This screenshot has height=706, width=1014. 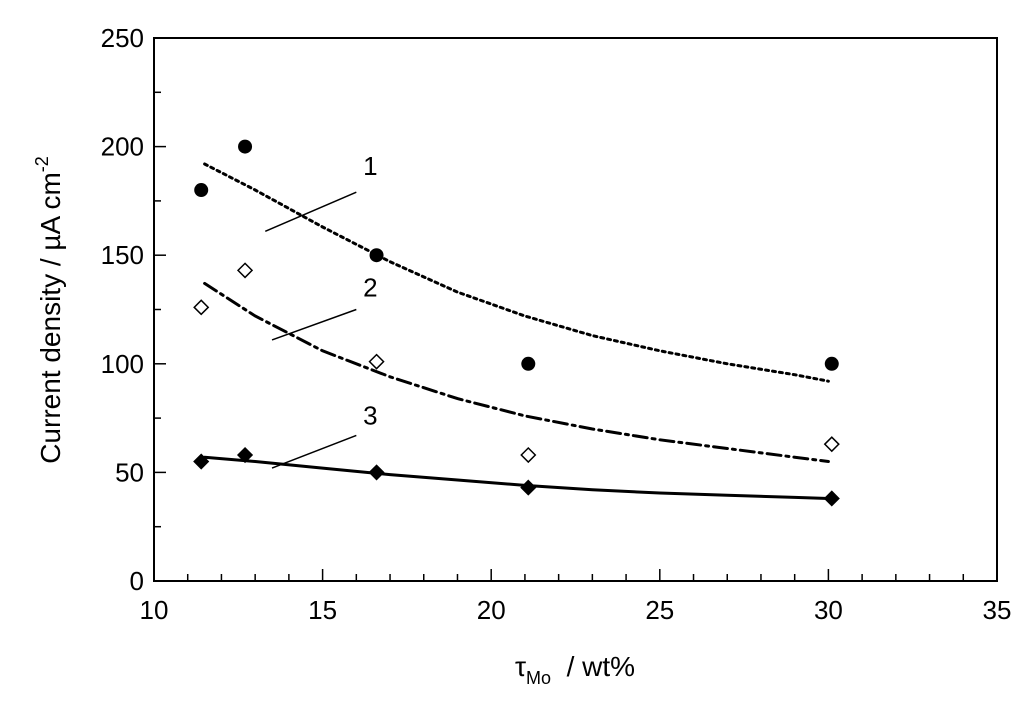 I want to click on y-tick-label: 50, so click(x=129, y=472).